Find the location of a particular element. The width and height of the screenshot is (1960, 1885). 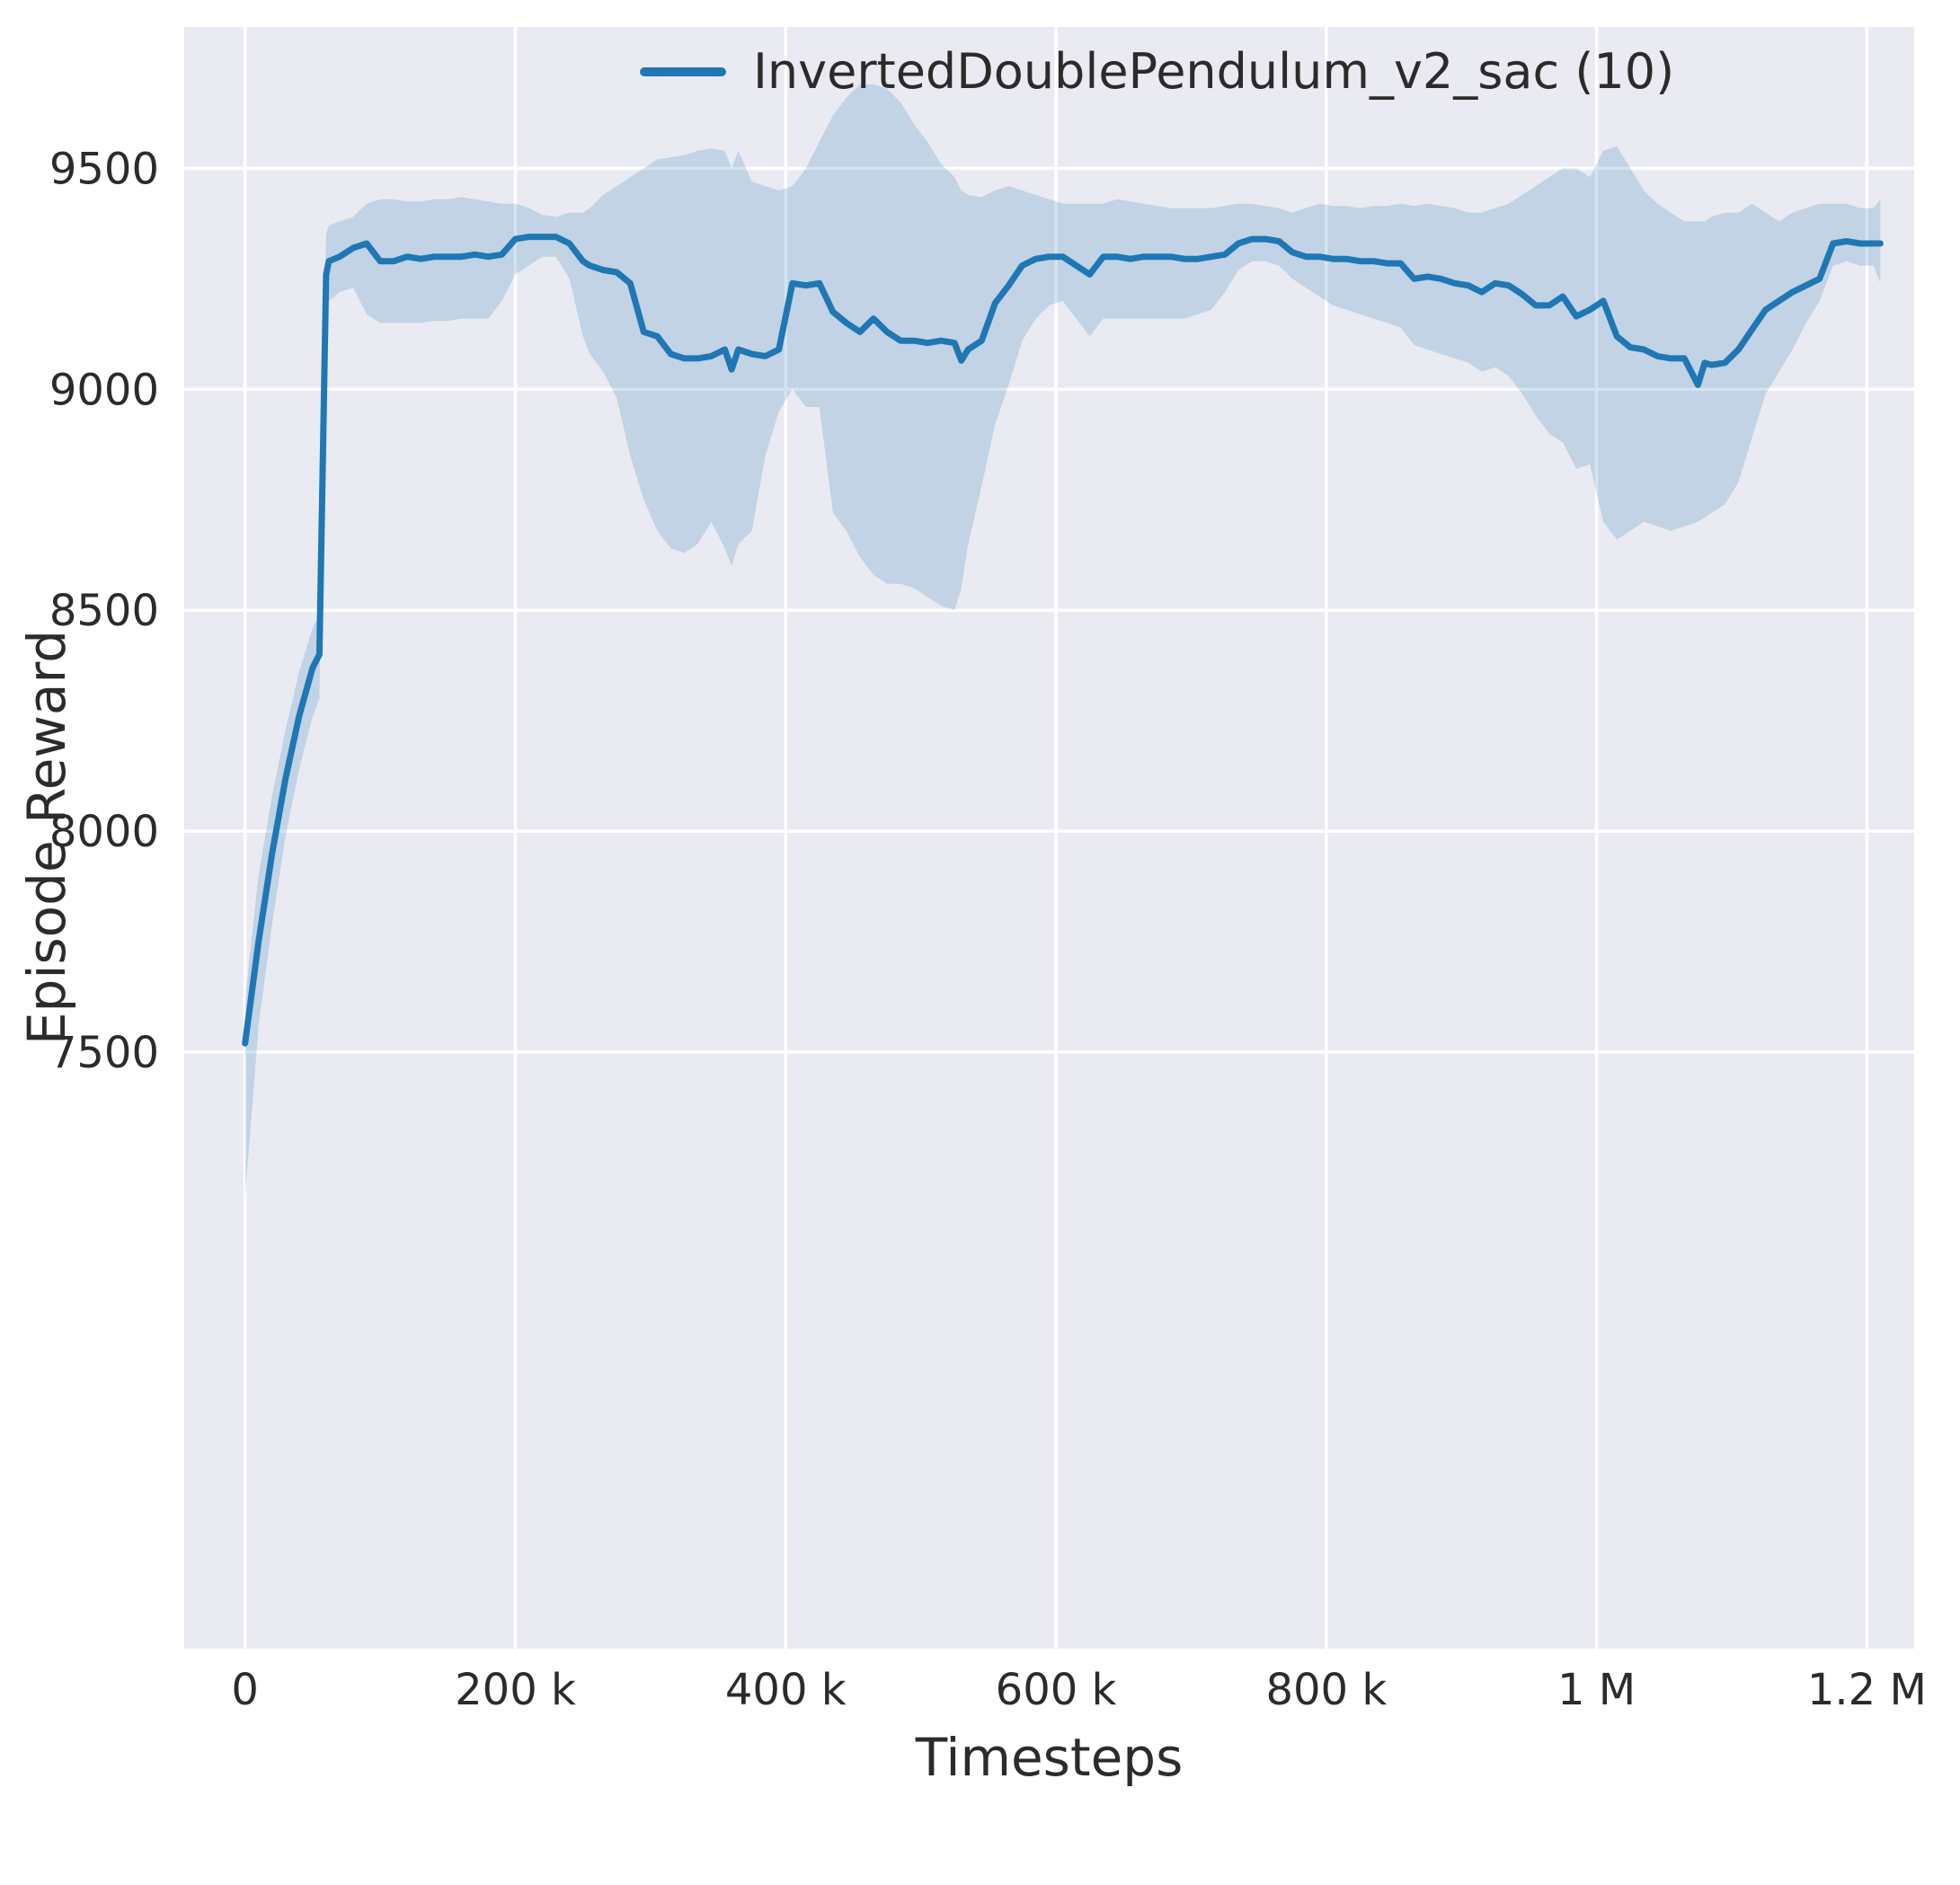

x-tick-label: 1.2 M is located at coordinates (1867, 1690).